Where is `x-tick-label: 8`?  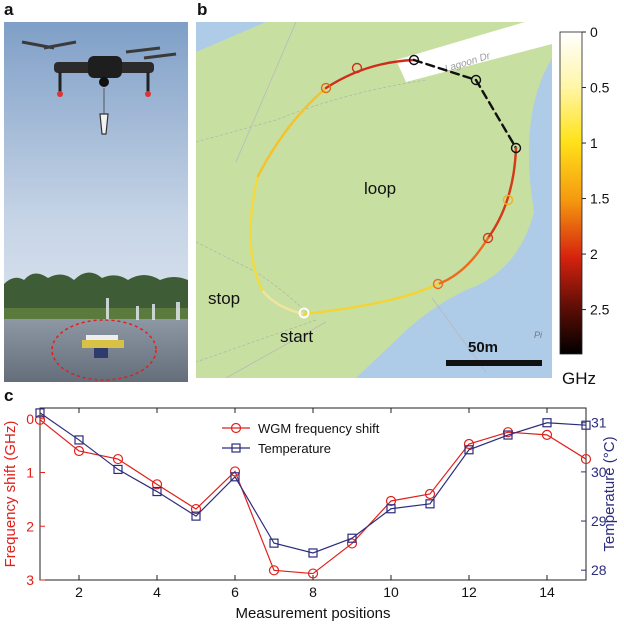 x-tick-label: 8 is located at coordinates (313, 592).